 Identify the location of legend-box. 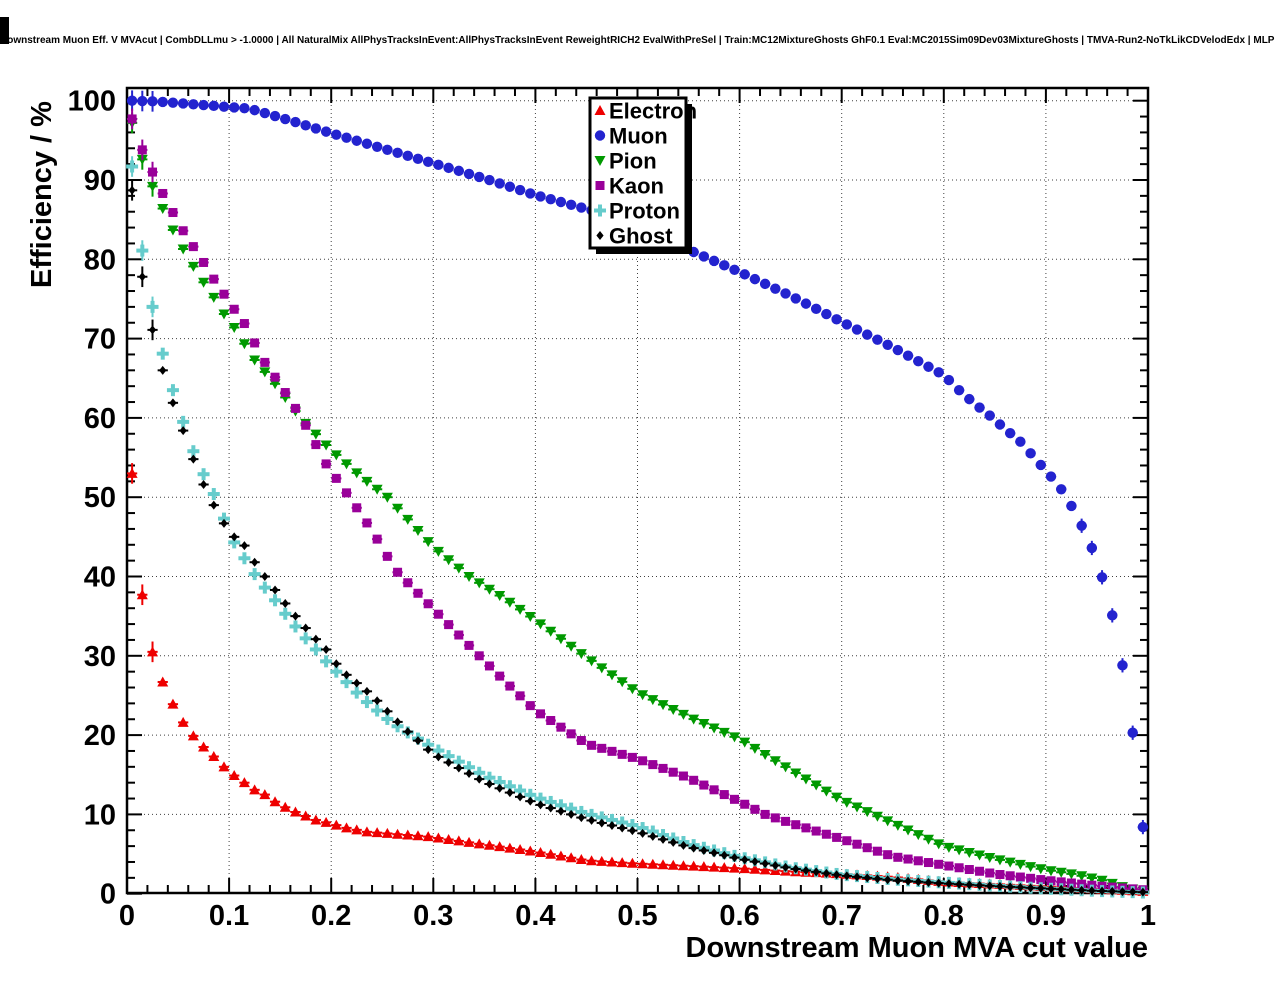
(638, 173).